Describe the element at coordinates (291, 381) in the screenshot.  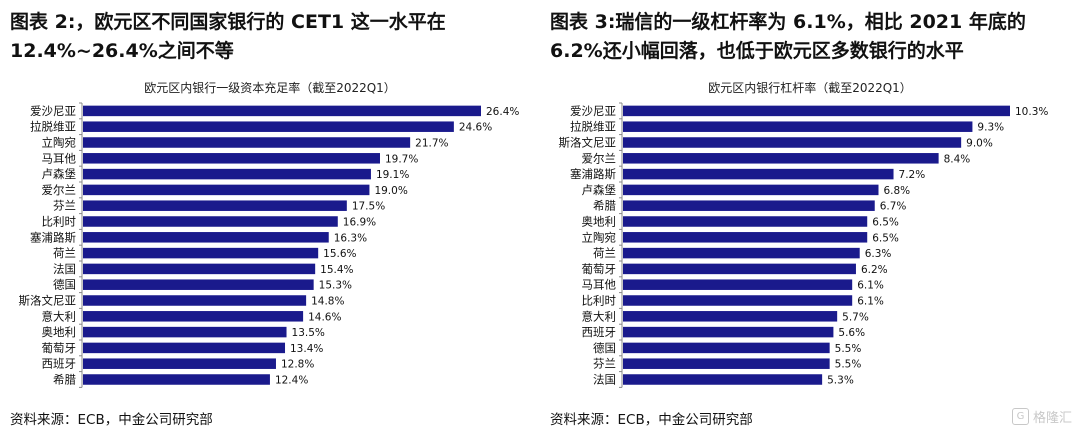
I see `data-label: 12.4%` at that location.